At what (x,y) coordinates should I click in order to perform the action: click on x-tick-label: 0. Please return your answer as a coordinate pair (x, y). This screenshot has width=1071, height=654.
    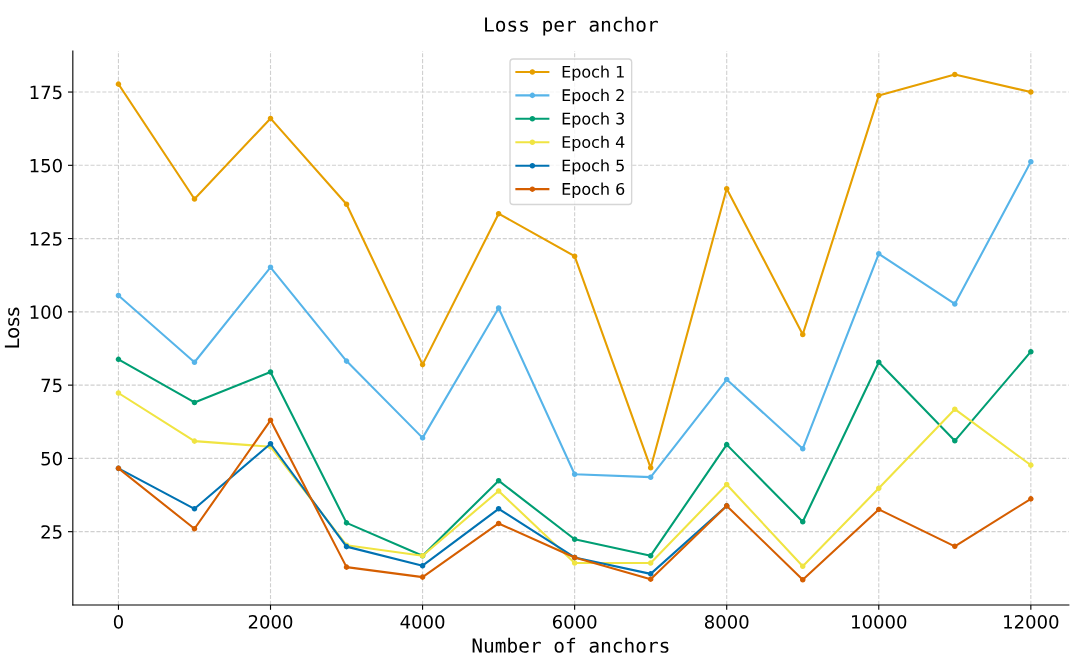
    Looking at the image, I should click on (118, 621).